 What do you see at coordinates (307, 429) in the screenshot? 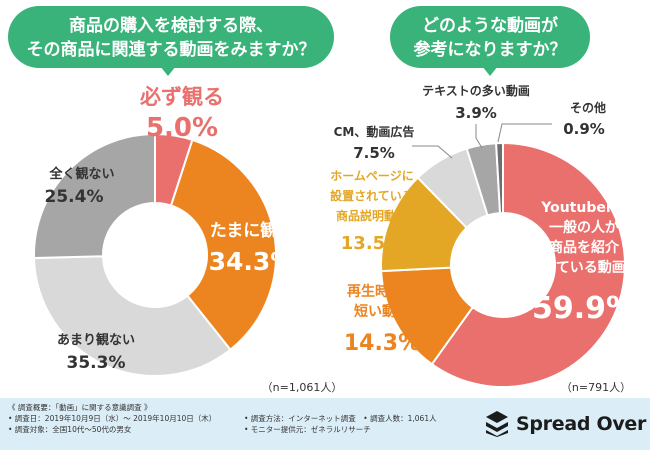
I see `survey-provider: • モニター提供元：ゼネラルリサーチ` at bounding box center [307, 429].